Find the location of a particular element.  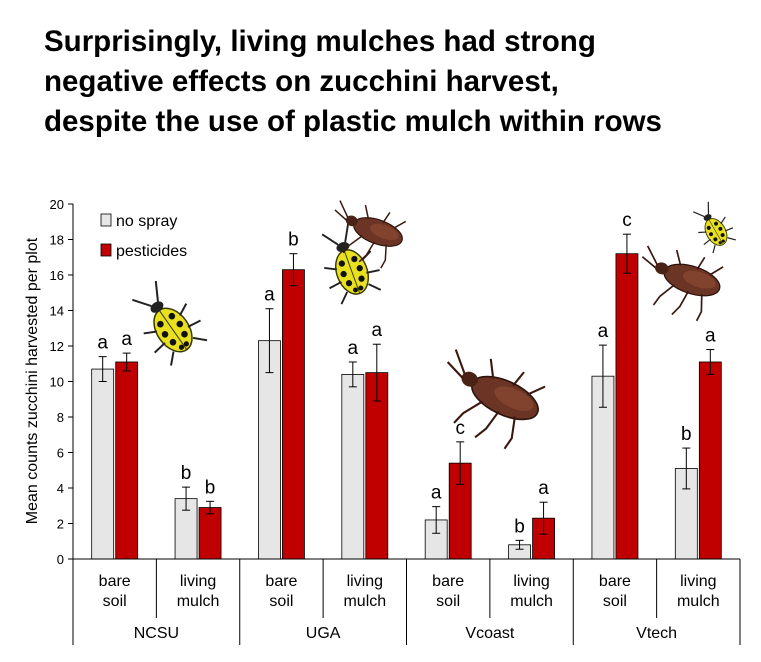

x-group-label: Vcoast is located at coordinates (489, 633).